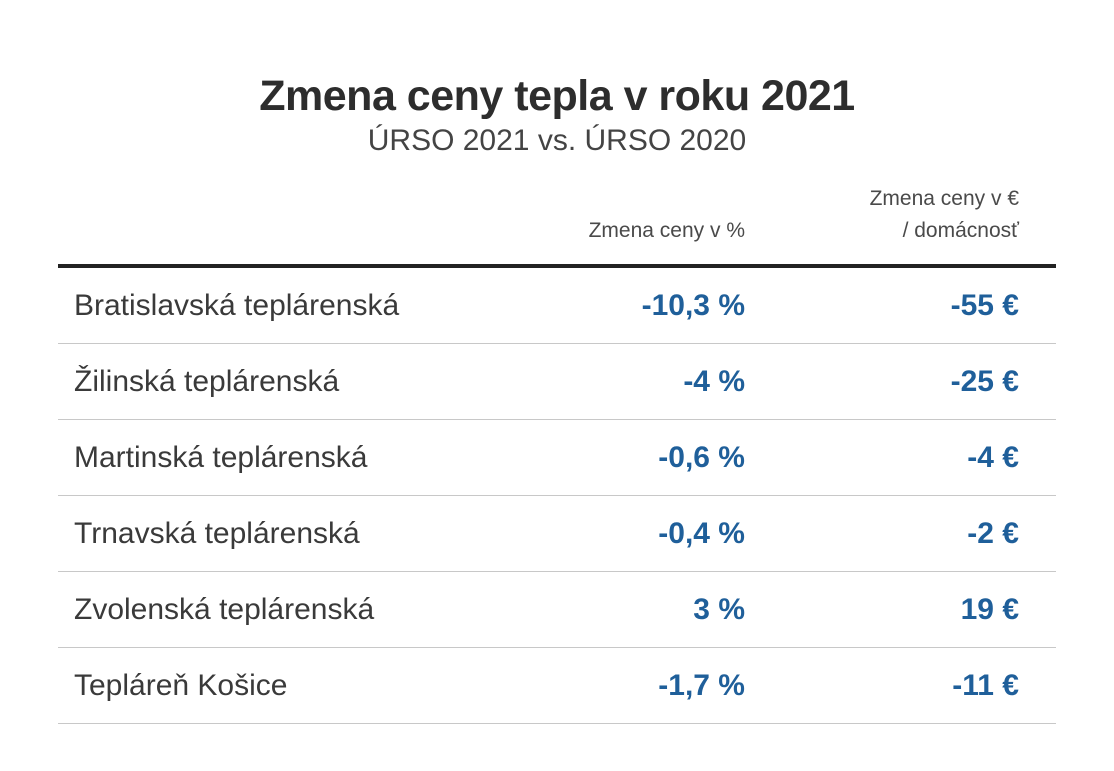 This screenshot has height=771, width=1114. I want to click on row-percent-change: 3 %, so click(719, 609).